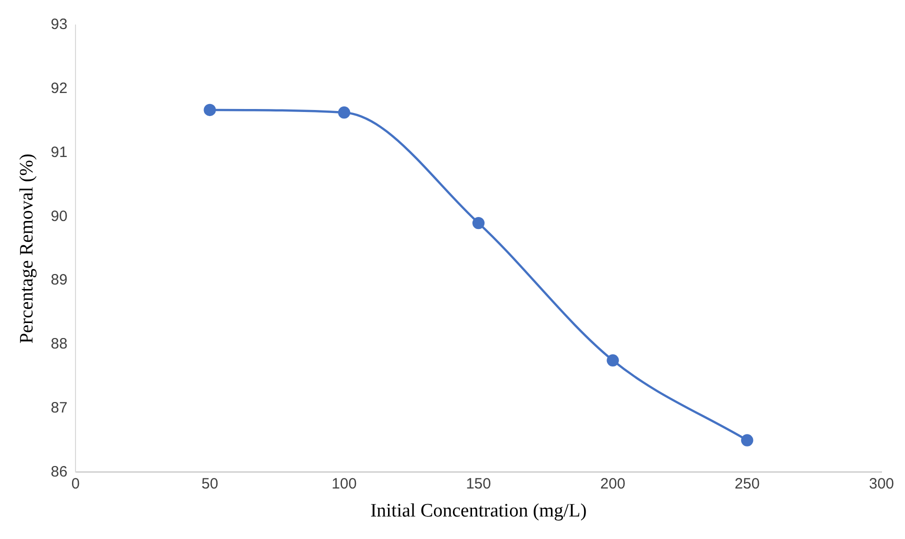  What do you see at coordinates (747, 483) in the screenshot?
I see `x-tick-label: 250` at bounding box center [747, 483].